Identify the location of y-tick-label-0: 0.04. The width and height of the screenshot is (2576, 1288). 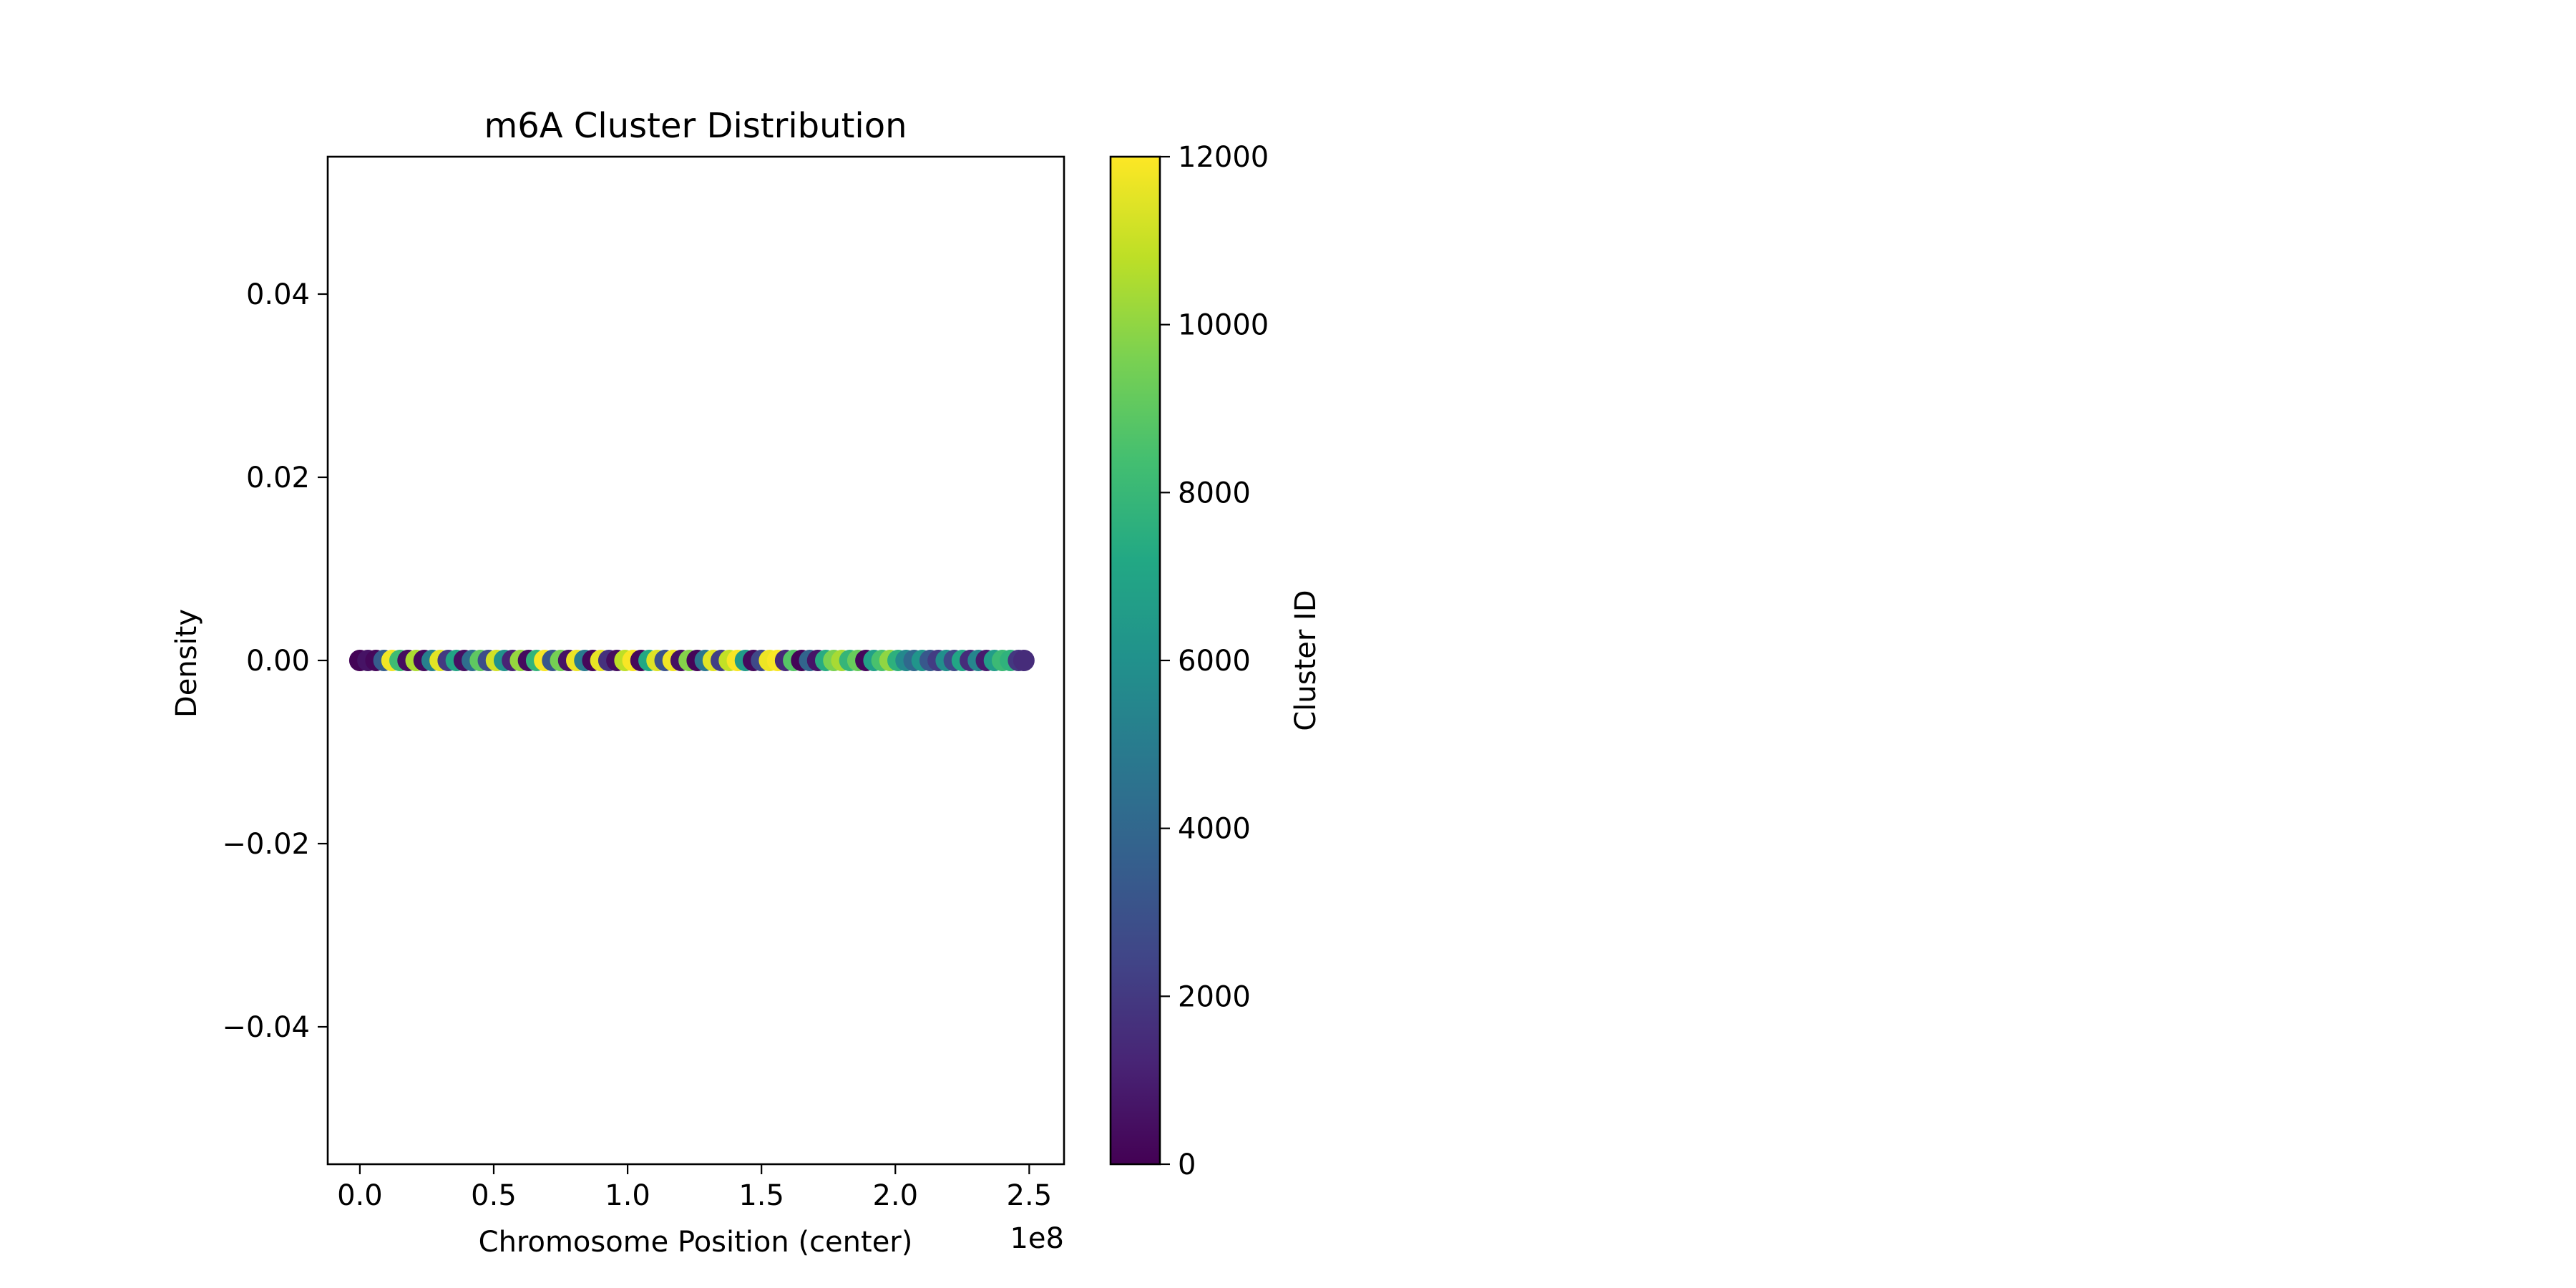
(278, 294).